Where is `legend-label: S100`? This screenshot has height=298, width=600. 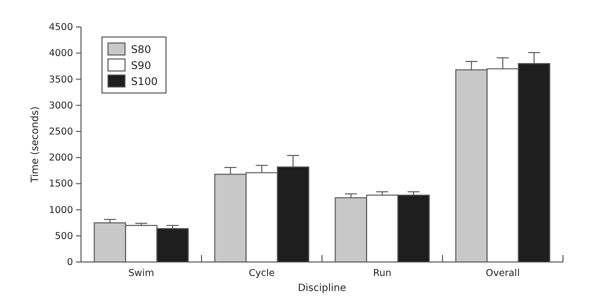 legend-label: S100 is located at coordinates (144, 82).